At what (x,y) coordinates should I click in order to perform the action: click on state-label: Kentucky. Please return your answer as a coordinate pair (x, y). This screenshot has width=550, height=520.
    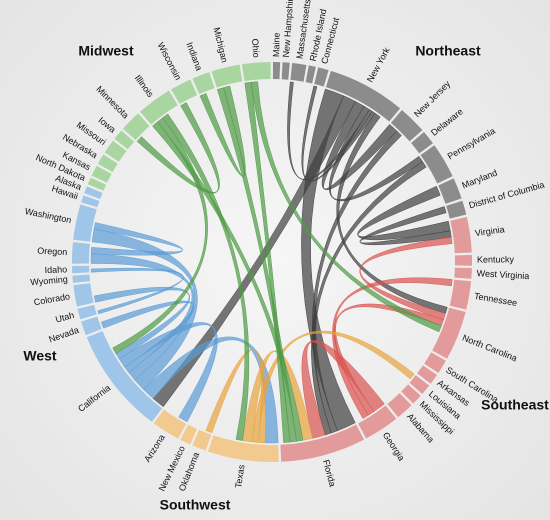
    Looking at the image, I should click on (496, 259).